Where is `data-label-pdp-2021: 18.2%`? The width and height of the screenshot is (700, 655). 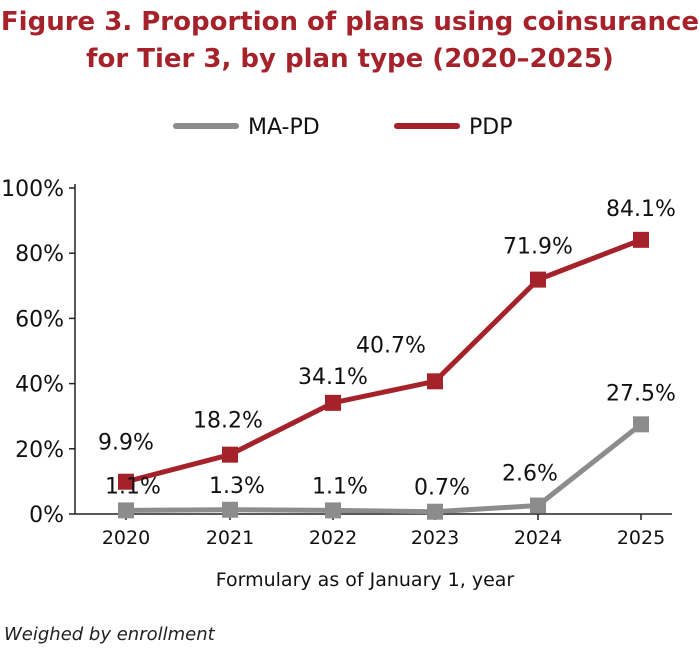
data-label-pdp-2021: 18.2% is located at coordinates (228, 421).